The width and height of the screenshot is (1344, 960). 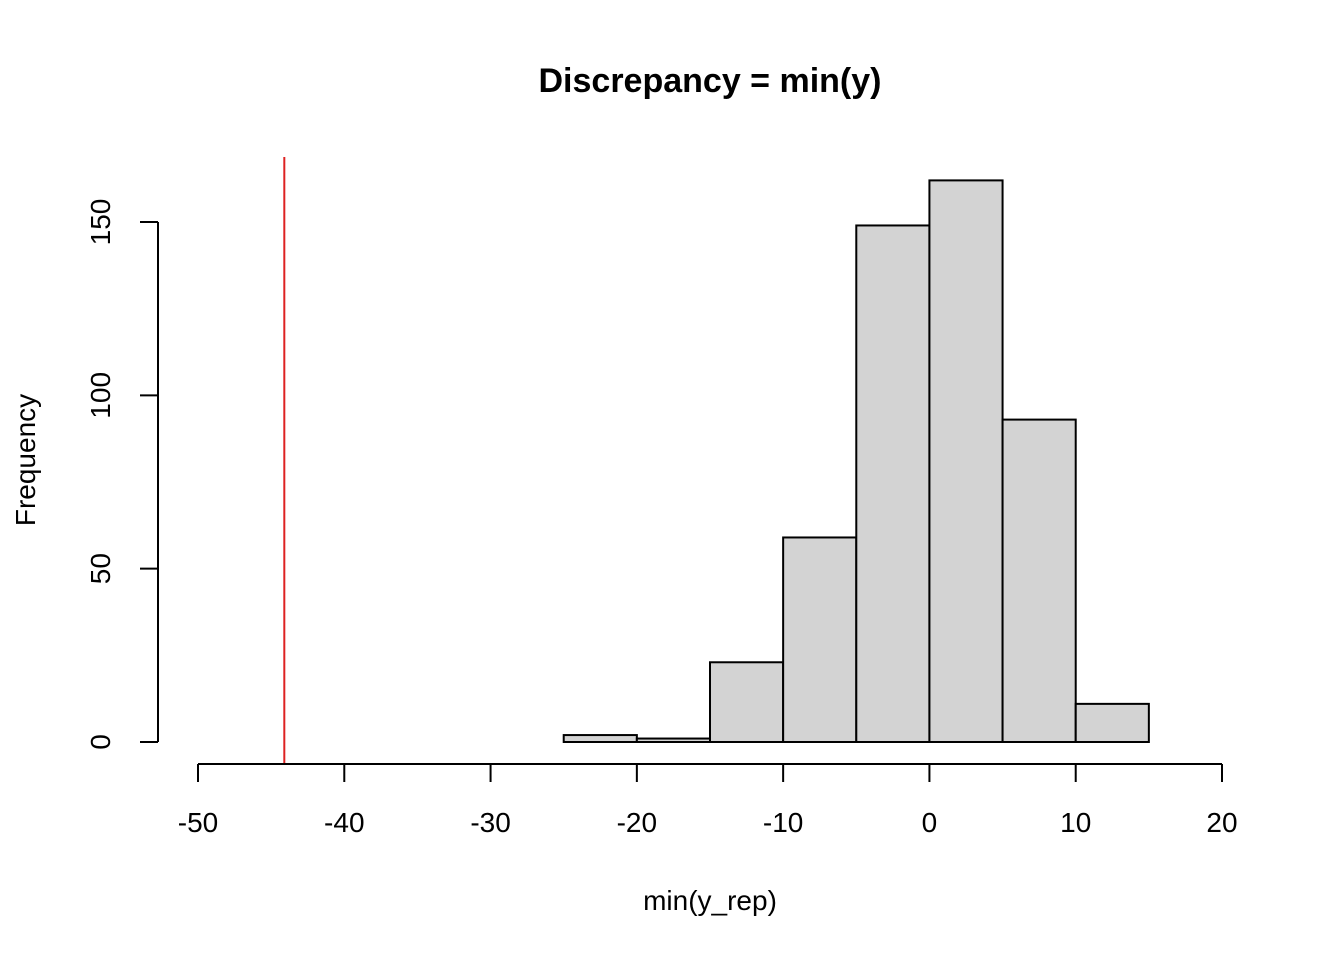 What do you see at coordinates (100, 222) in the screenshot?
I see `y-tick-label: 150` at bounding box center [100, 222].